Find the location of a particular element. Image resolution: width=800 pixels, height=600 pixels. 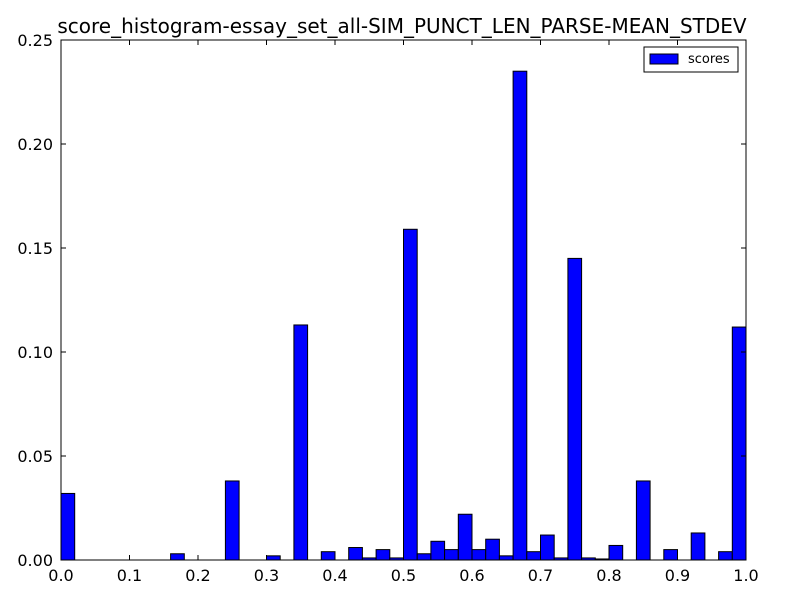

y-tick-label: 0.05 is located at coordinates (35, 456).